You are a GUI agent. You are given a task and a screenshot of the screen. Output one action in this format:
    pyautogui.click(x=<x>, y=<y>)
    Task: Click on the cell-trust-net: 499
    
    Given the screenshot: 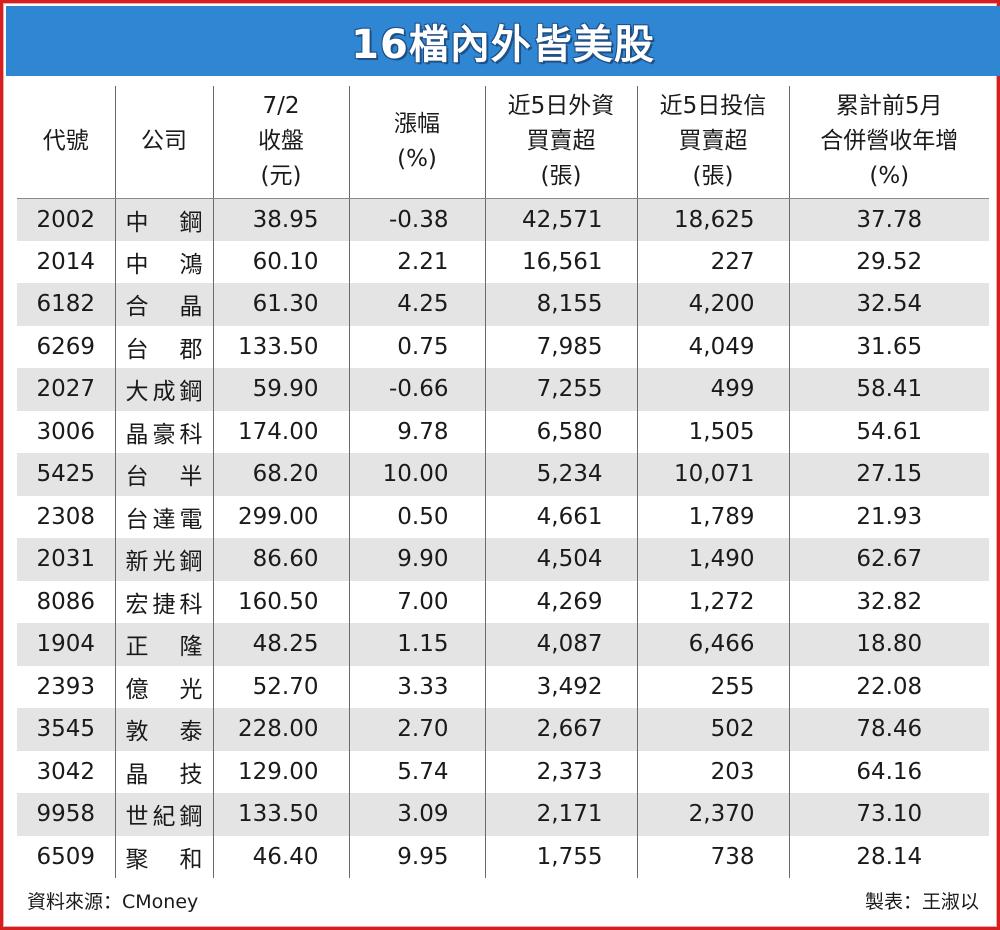 What is the action you would take?
    pyautogui.click(x=712, y=389)
    